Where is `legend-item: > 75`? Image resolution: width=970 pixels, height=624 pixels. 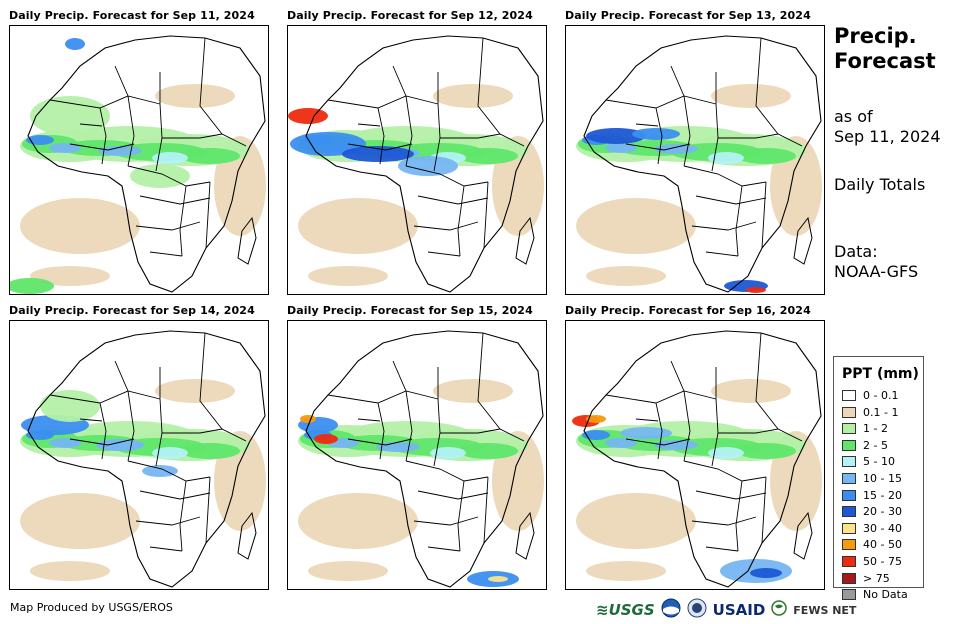
legend-item: > 75 is located at coordinates (866, 578).